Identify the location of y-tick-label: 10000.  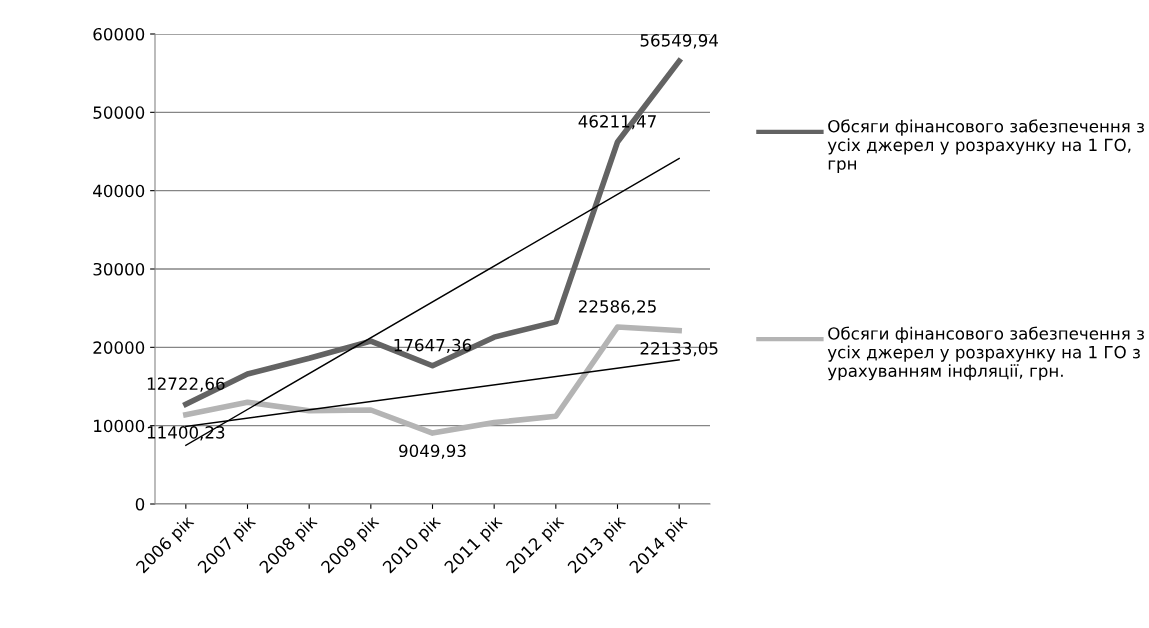
(119, 426).